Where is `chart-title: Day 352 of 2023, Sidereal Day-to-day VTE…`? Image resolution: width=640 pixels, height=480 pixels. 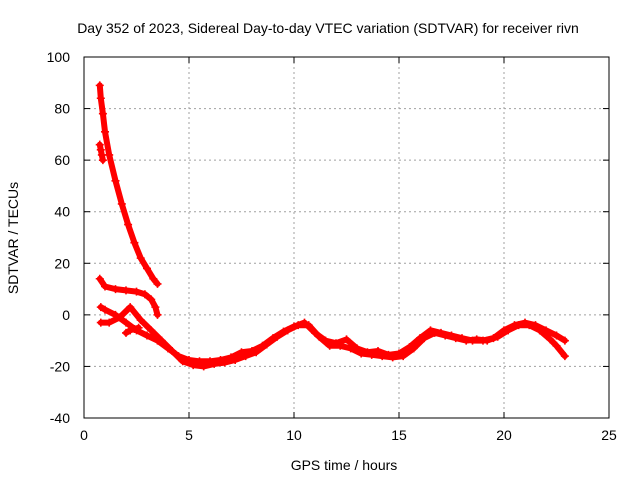 chart-title: Day 352 of 2023, Sidereal Day-to-day VTE… is located at coordinates (328, 28).